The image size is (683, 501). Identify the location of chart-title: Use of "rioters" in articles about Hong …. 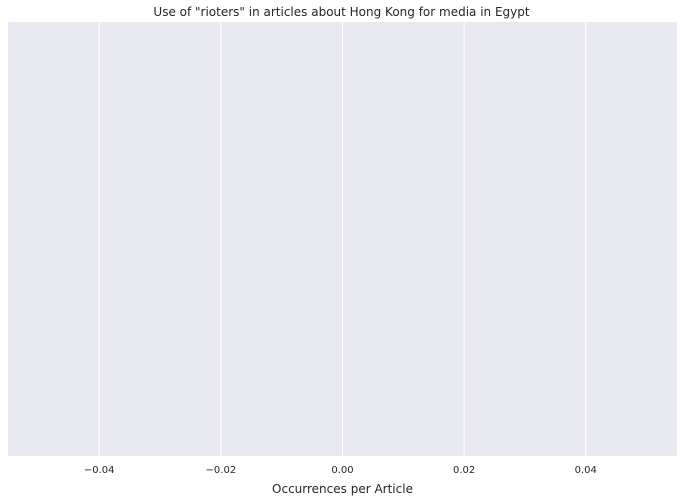
(341, 12).